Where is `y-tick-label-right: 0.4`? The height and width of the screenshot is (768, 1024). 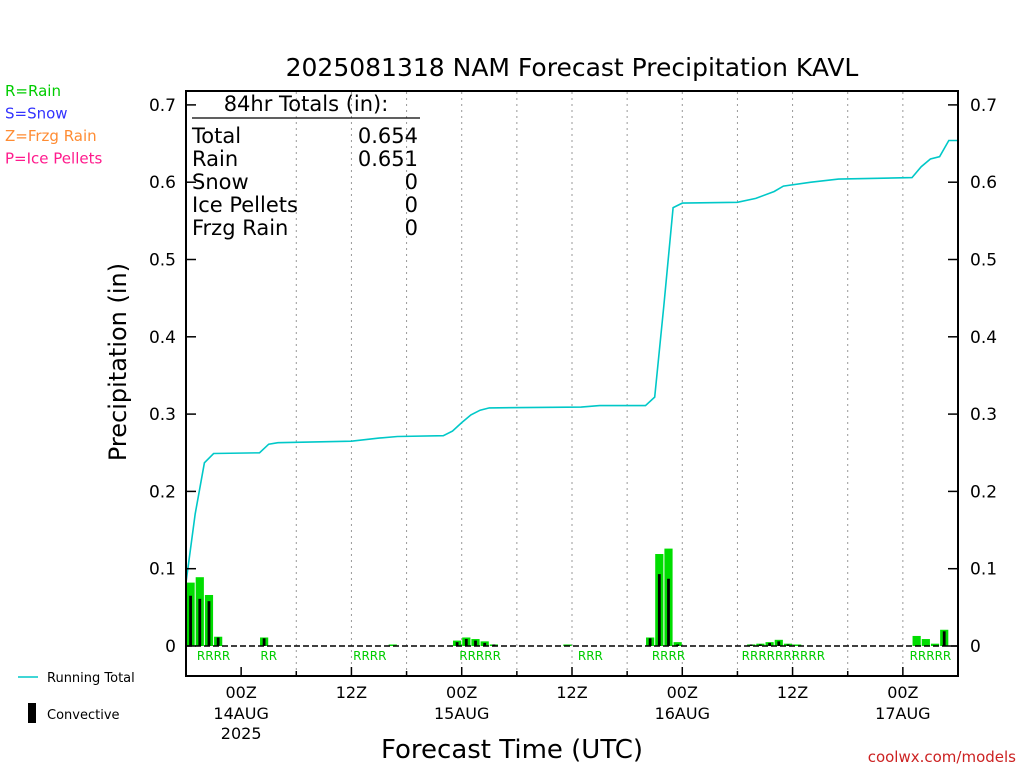
y-tick-label-right: 0.4 is located at coordinates (983, 338).